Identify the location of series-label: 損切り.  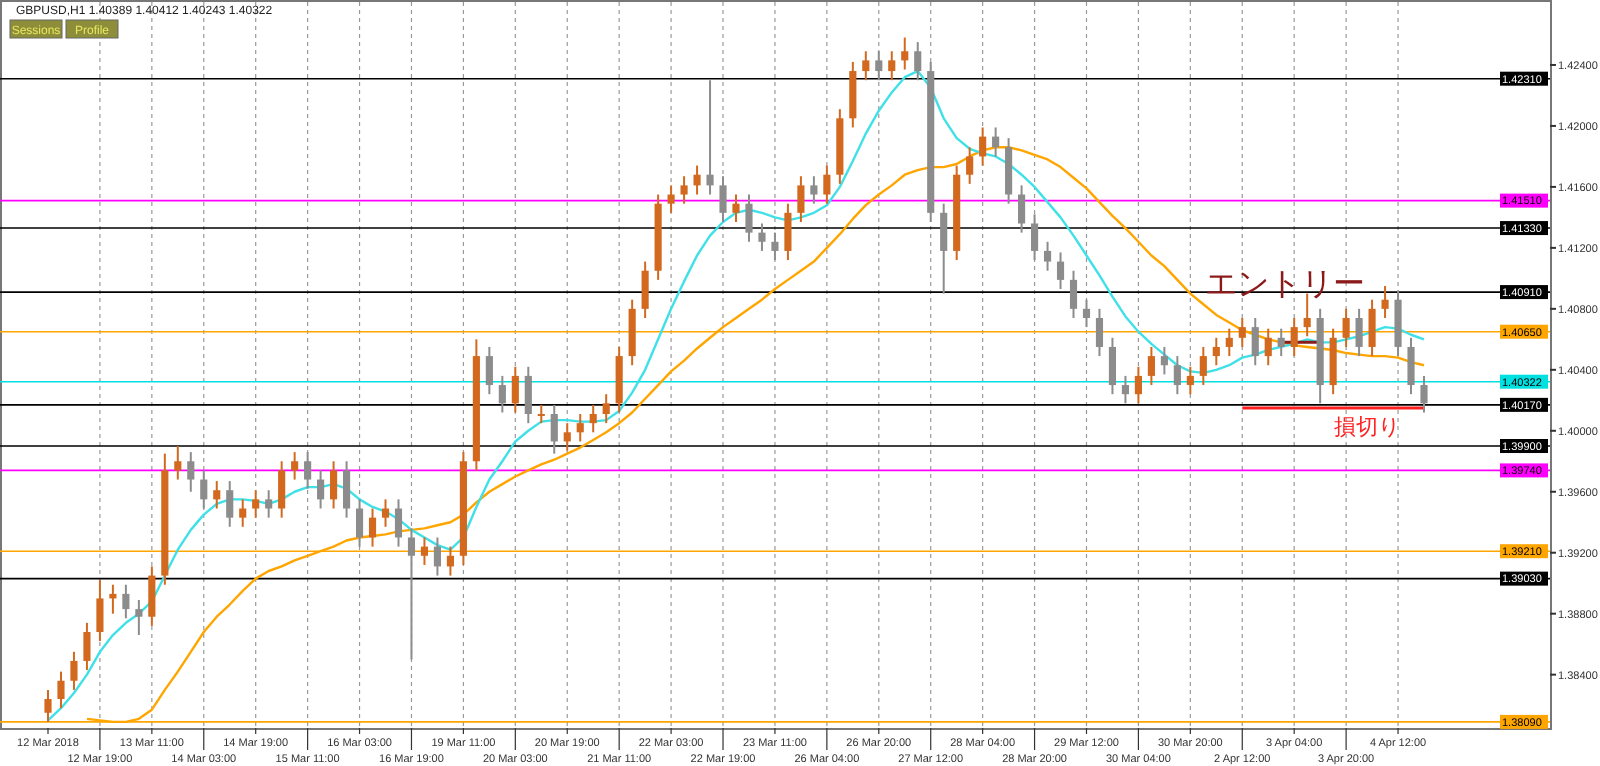
(1367, 426).